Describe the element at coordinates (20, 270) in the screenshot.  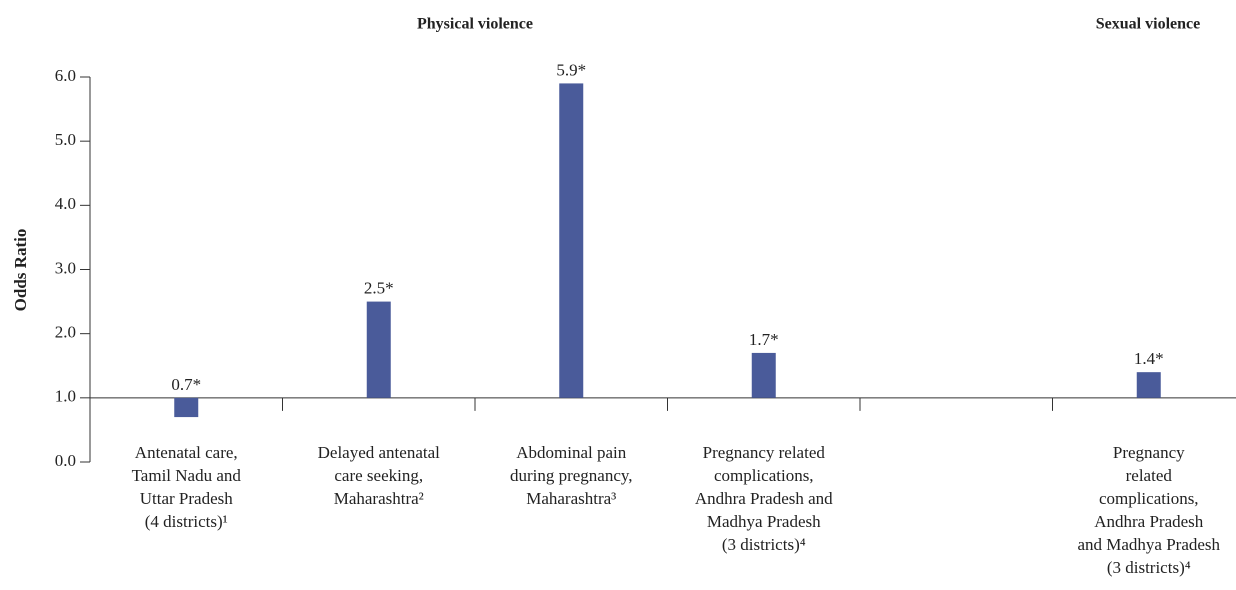
I see `y-axis-label: Odds Ratio` at that location.